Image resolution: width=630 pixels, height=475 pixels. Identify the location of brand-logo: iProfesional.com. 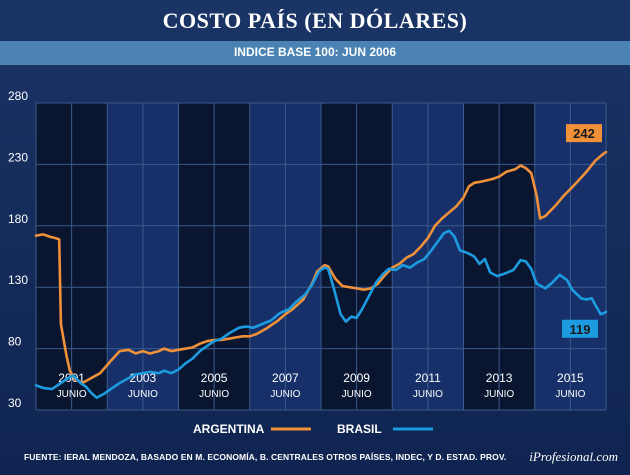
(573, 456).